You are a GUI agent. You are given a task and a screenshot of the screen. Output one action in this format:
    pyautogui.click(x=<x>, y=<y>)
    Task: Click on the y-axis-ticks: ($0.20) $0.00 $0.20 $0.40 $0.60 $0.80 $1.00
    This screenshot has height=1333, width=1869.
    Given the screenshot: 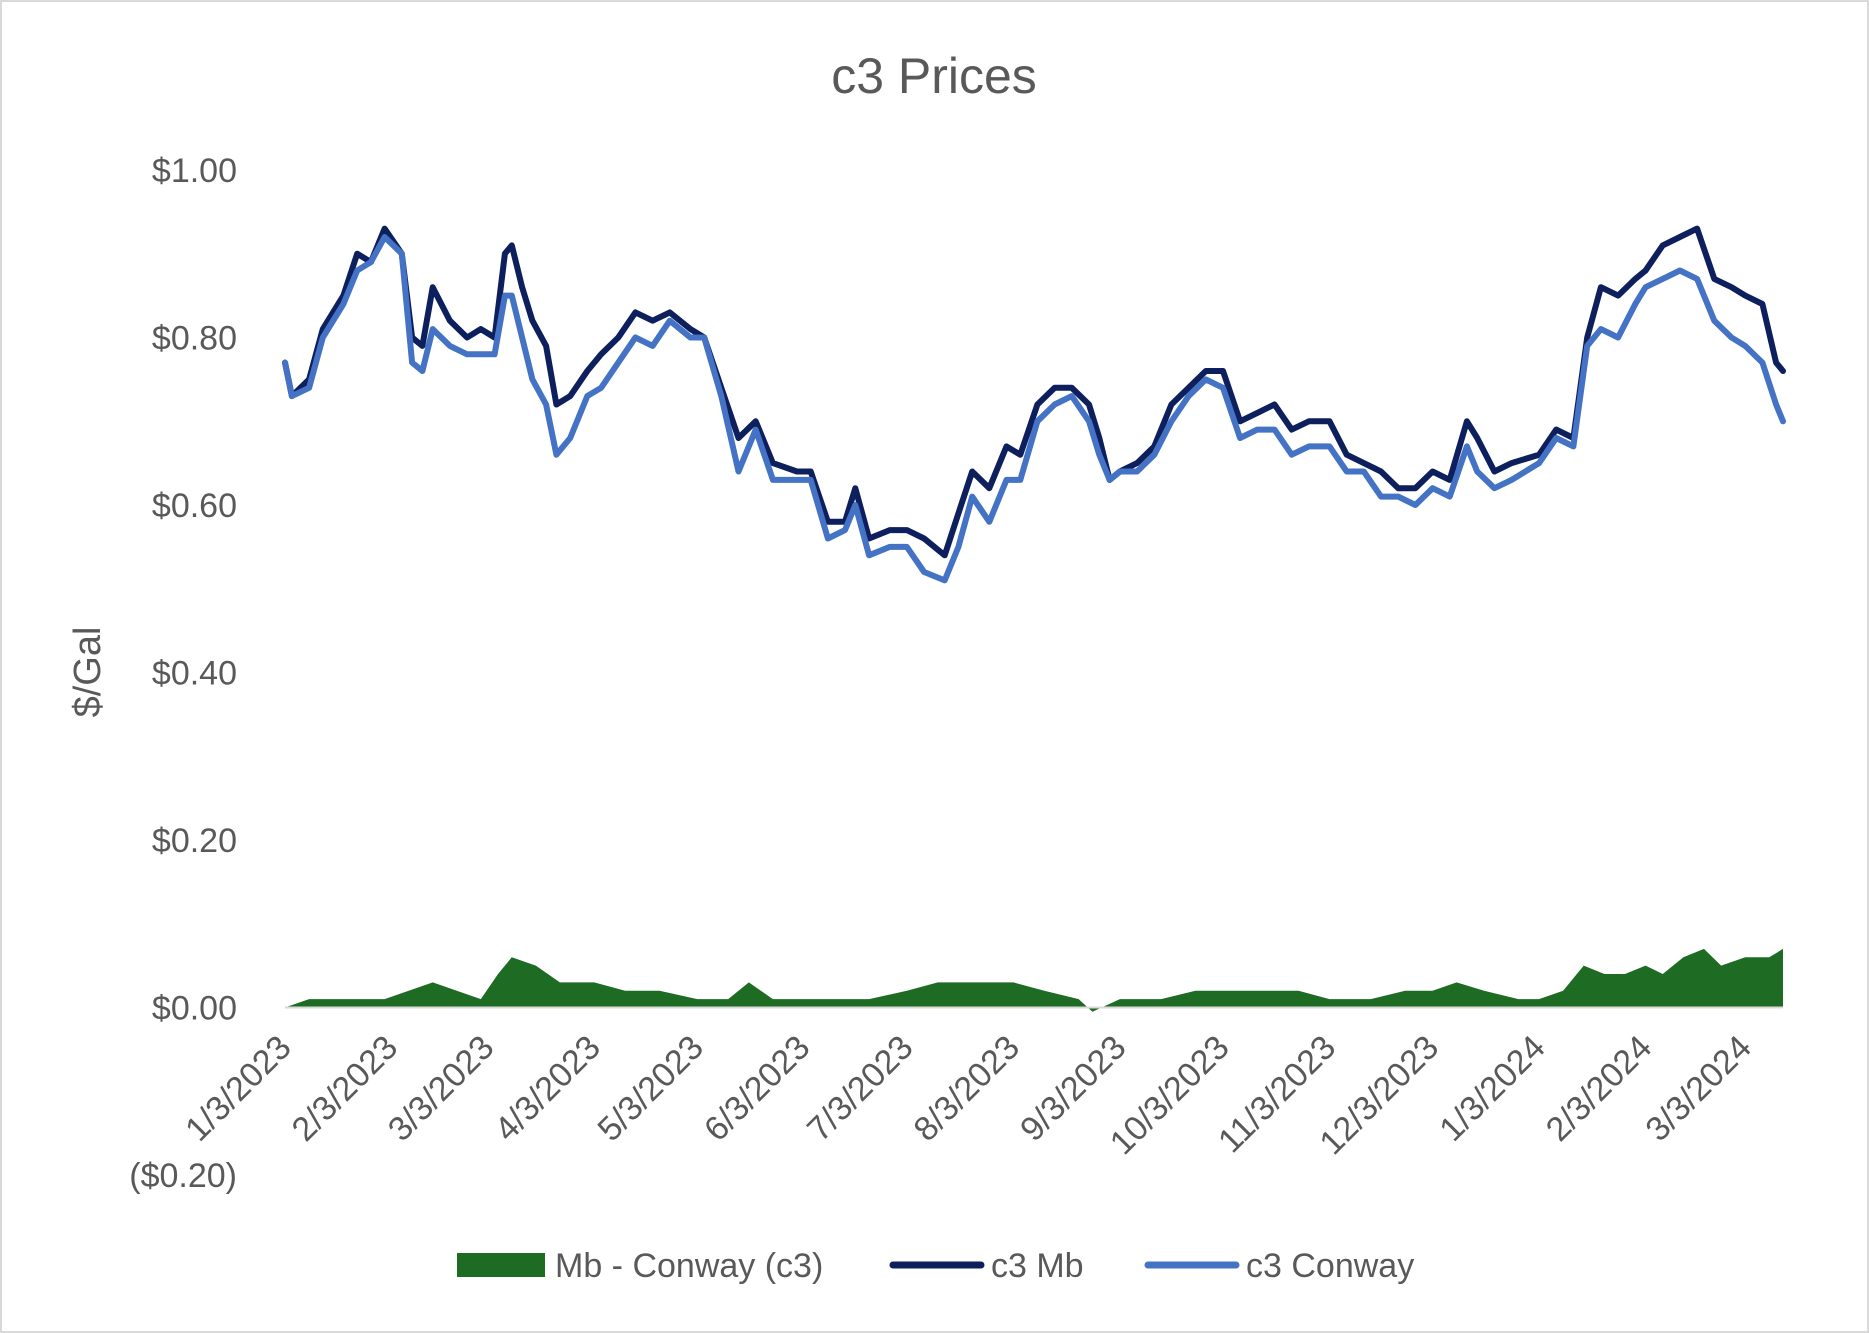 What is the action you would take?
    pyautogui.click(x=183, y=673)
    